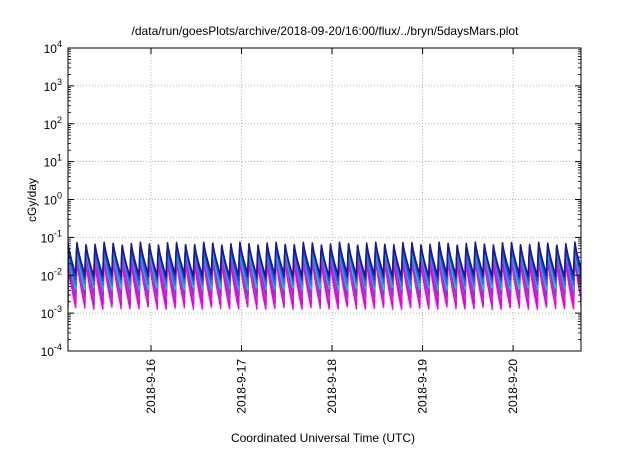 Image resolution: width=640 pixels, height=453 pixels. I want to click on y-tick-label: 10², so click(53, 123).